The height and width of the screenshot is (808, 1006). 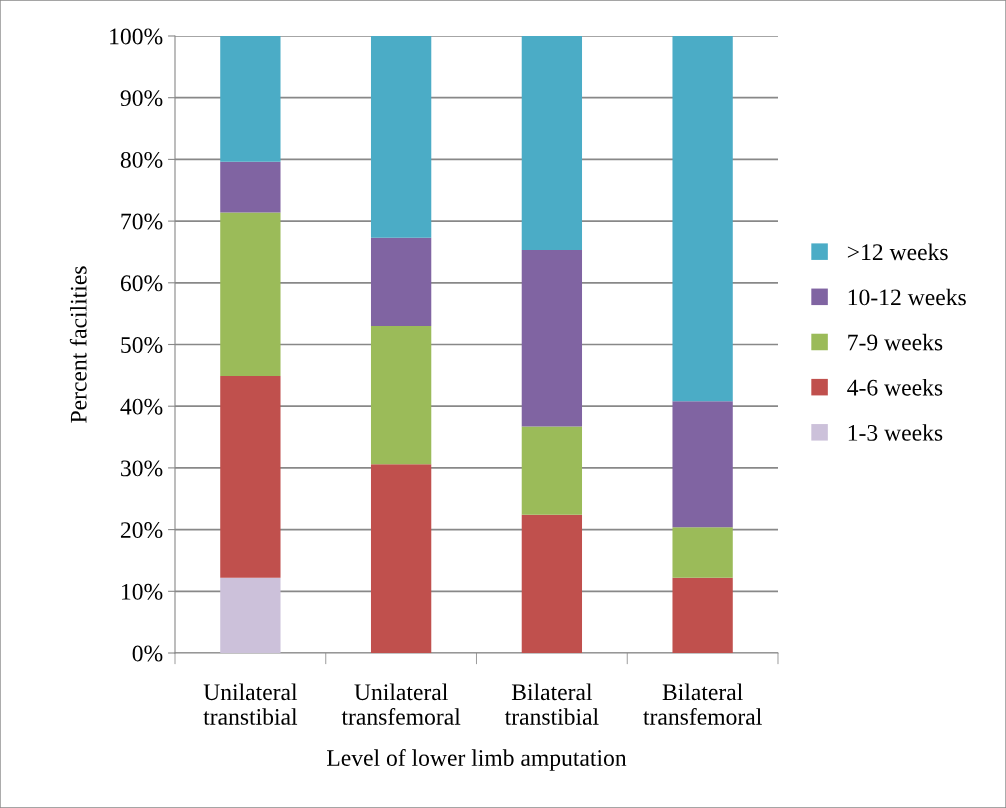 What do you see at coordinates (477, 760) in the screenshot?
I see `x-axis-title: Level of lower limb amputation` at bounding box center [477, 760].